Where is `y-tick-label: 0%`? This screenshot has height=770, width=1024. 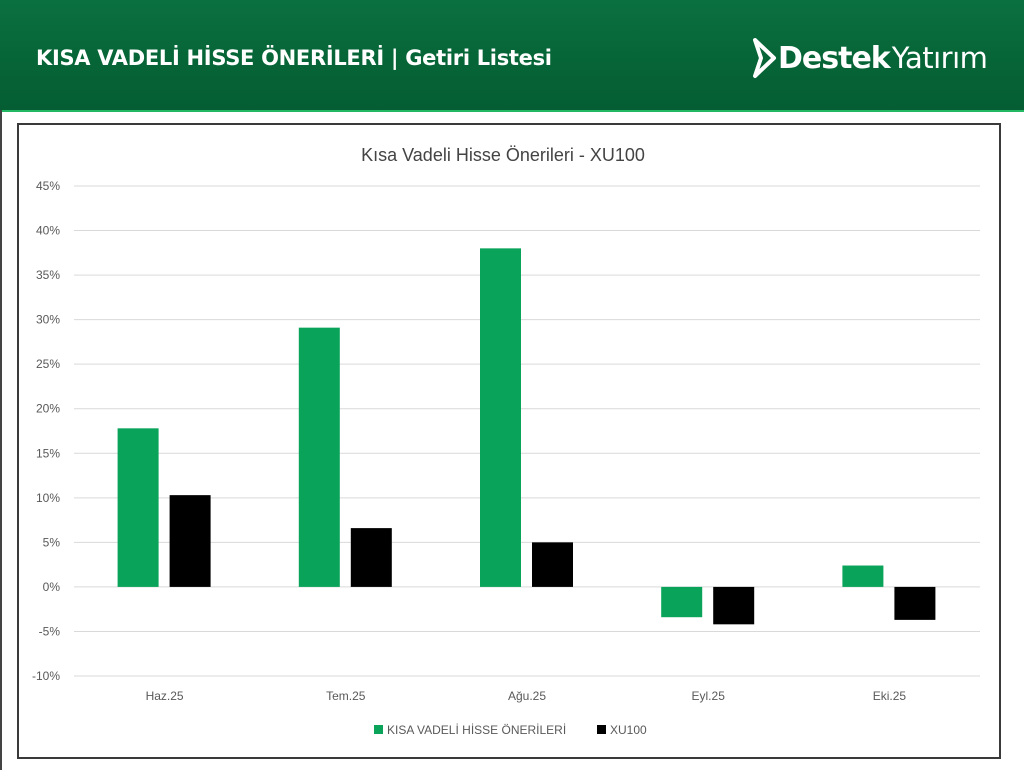 y-tick-label: 0% is located at coordinates (52, 587).